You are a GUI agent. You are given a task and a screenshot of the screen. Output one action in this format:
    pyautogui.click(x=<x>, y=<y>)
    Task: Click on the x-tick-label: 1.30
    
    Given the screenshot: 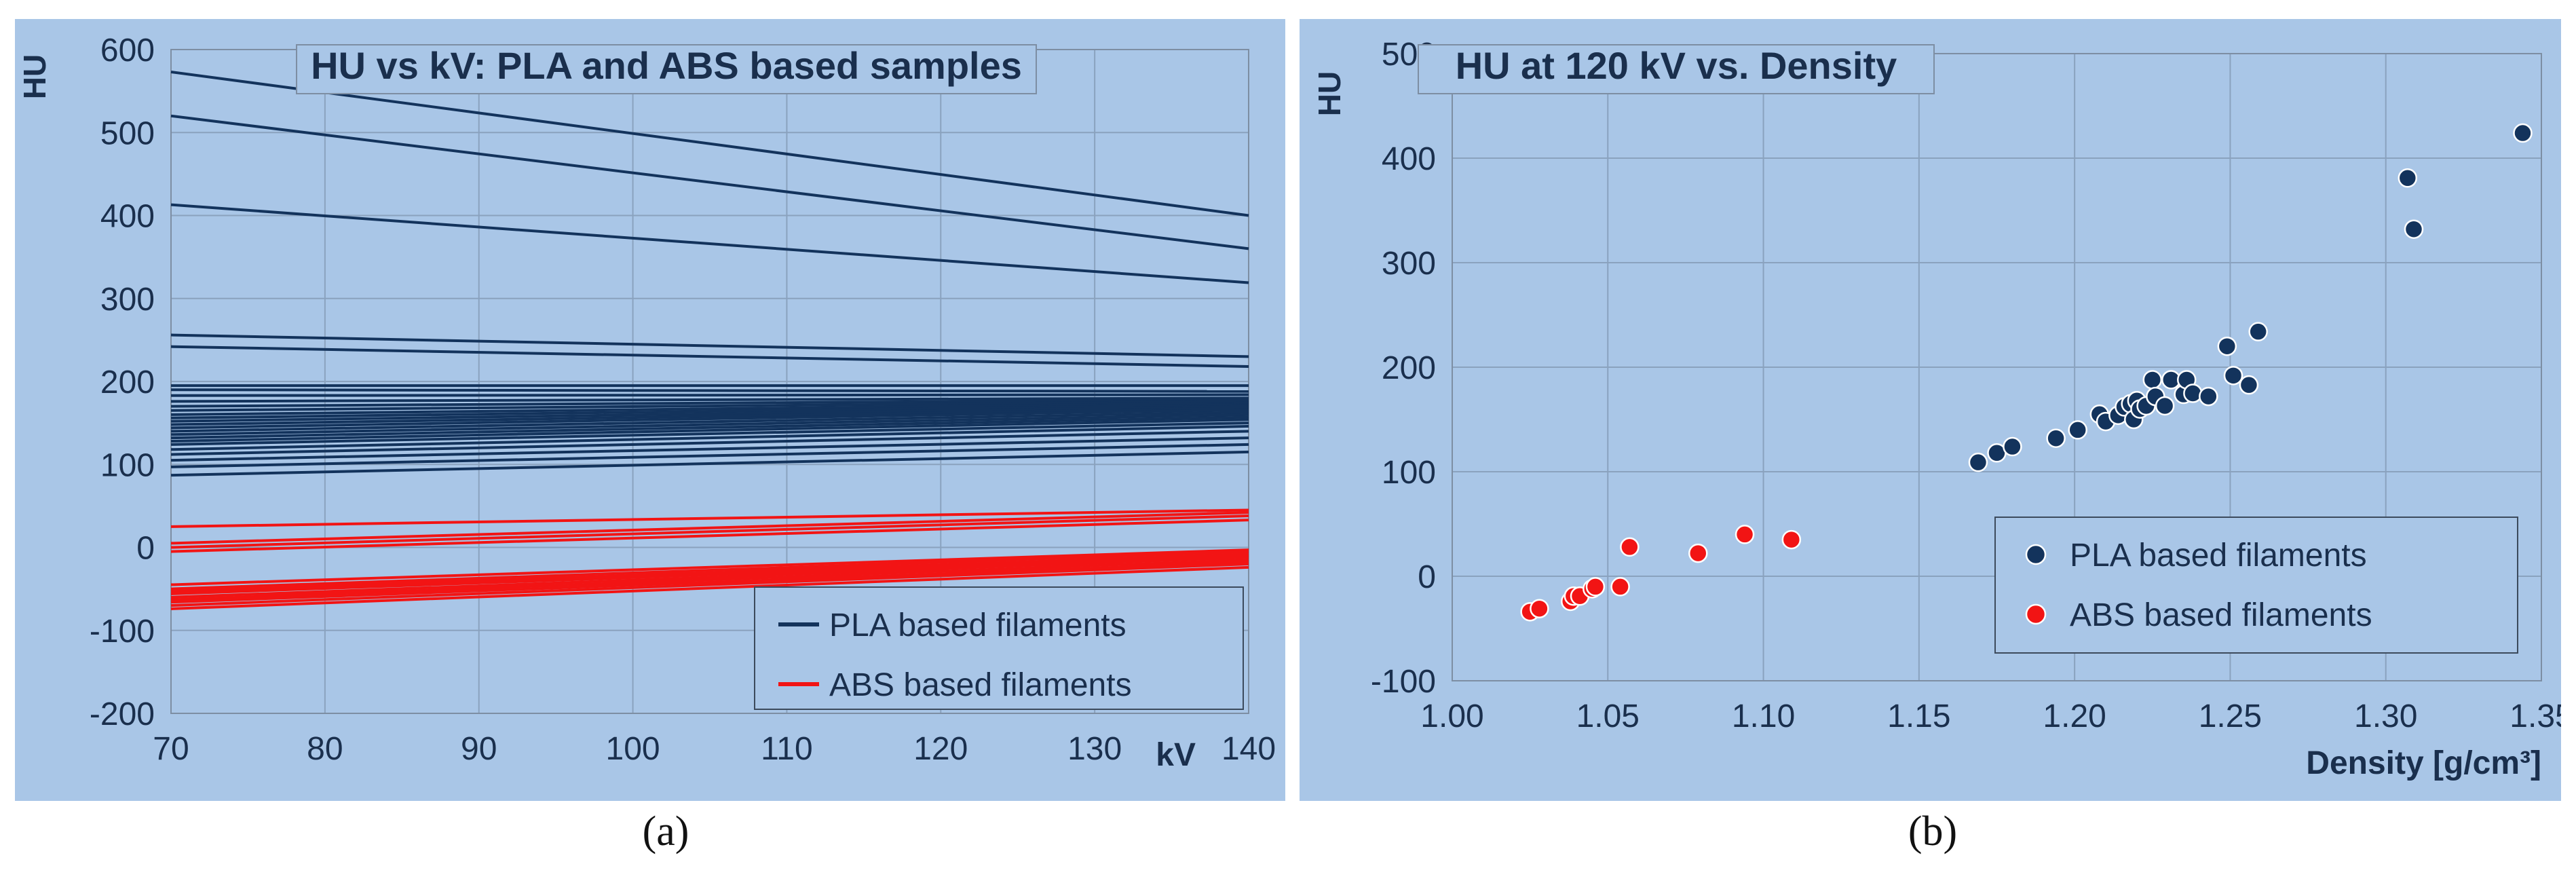 What is the action you would take?
    pyautogui.click(x=2385, y=716)
    